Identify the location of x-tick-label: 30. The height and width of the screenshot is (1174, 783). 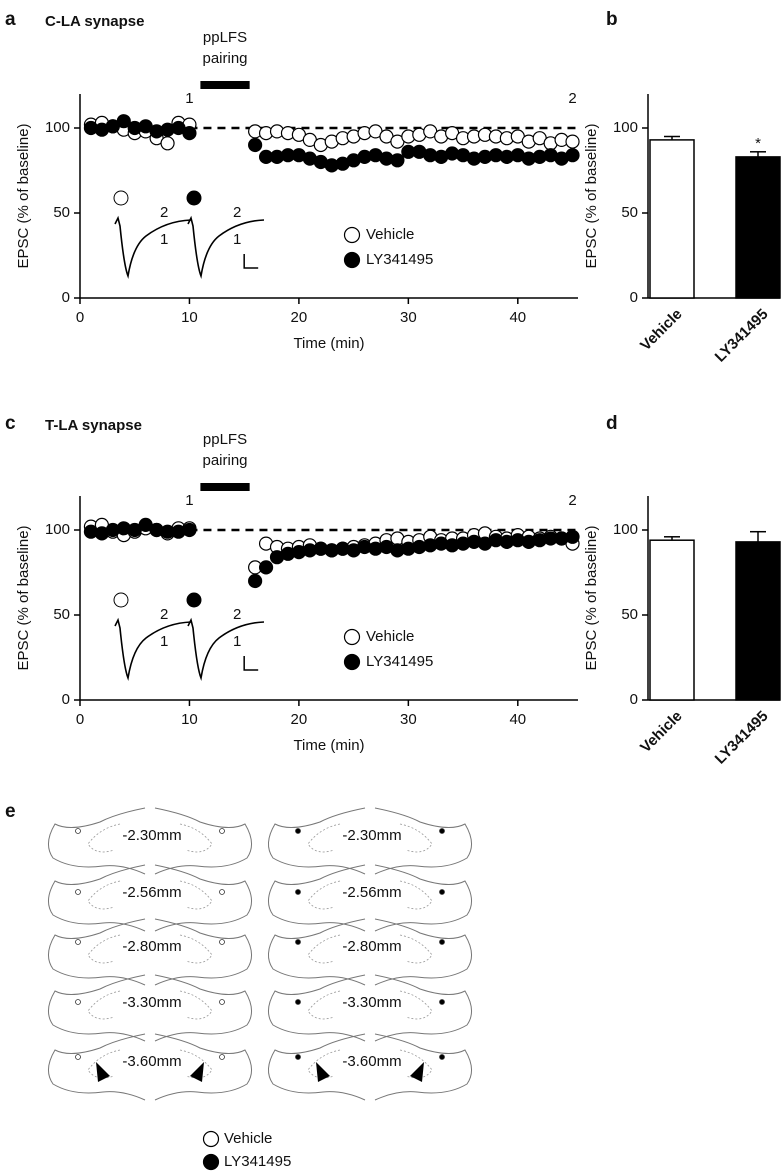
(408, 317).